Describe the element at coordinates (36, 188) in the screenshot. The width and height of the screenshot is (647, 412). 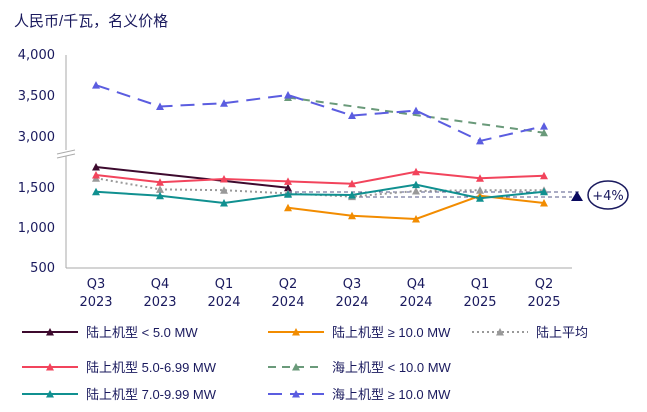
I see `y-tick-label: 1,500` at that location.